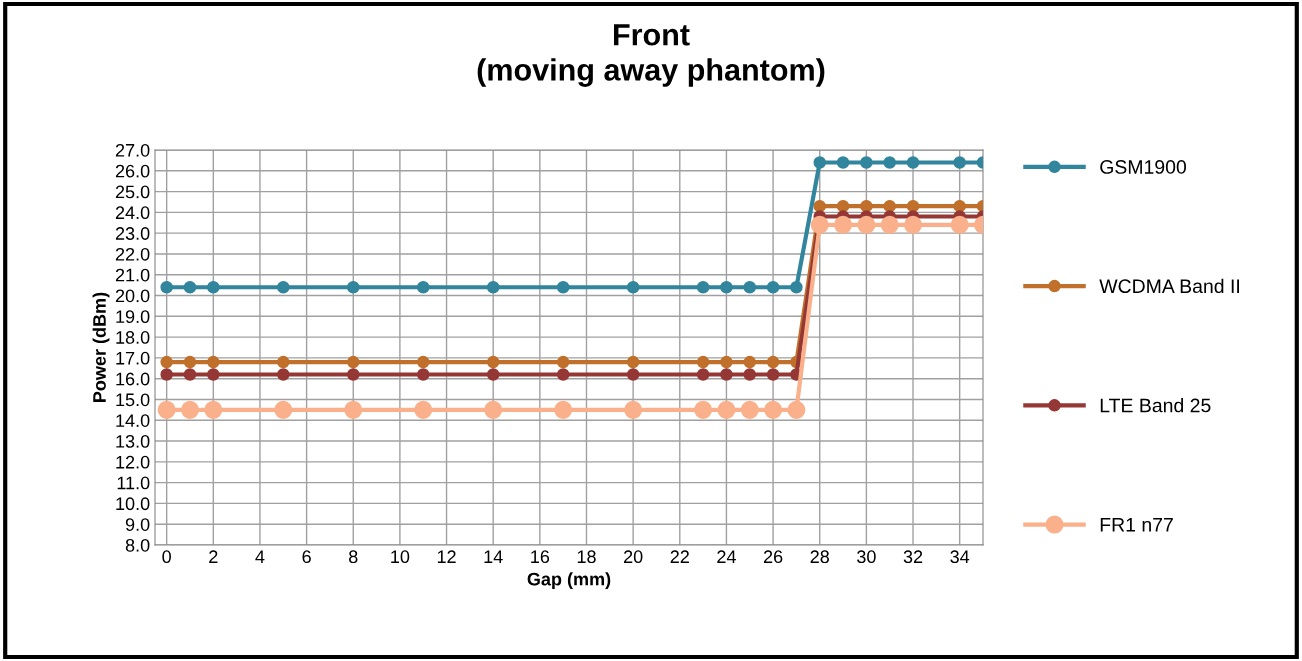  I want to click on y-tick-label: 11.0, so click(133, 483).